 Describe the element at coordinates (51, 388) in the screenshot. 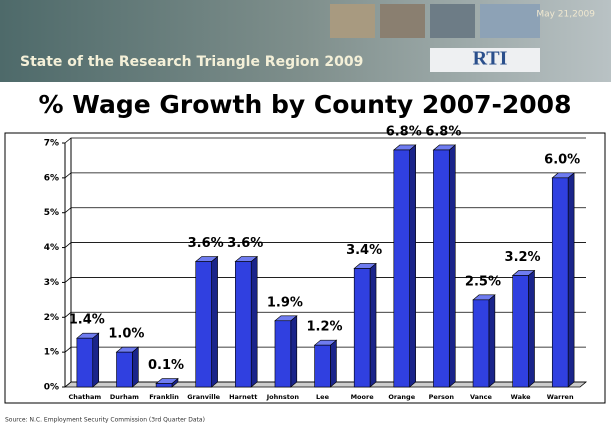

I see `y-tick-label: 0%` at that location.